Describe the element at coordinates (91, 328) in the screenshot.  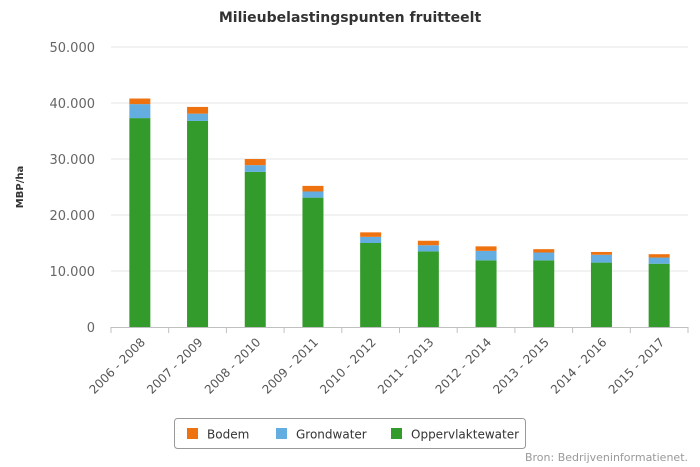
I see `y-tick-label: 0` at that location.